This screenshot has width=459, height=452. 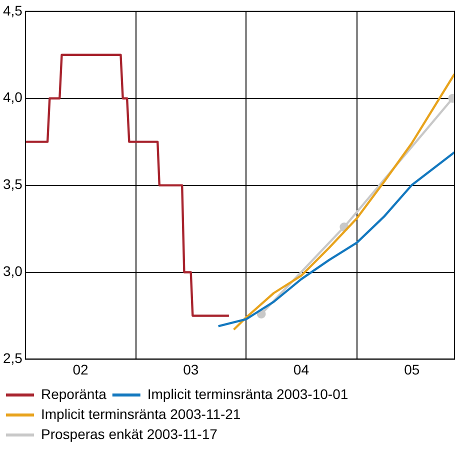 What do you see at coordinates (247, 394) in the screenshot?
I see `legend-label: Implicit terminsränta 2003-10-01` at bounding box center [247, 394].